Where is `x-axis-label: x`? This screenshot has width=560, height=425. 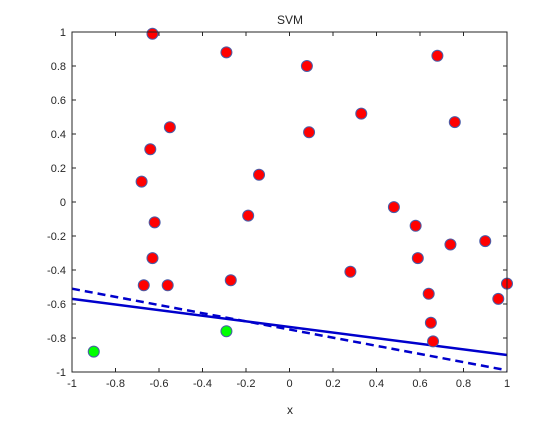 x-axis-label: x is located at coordinates (290, 410).